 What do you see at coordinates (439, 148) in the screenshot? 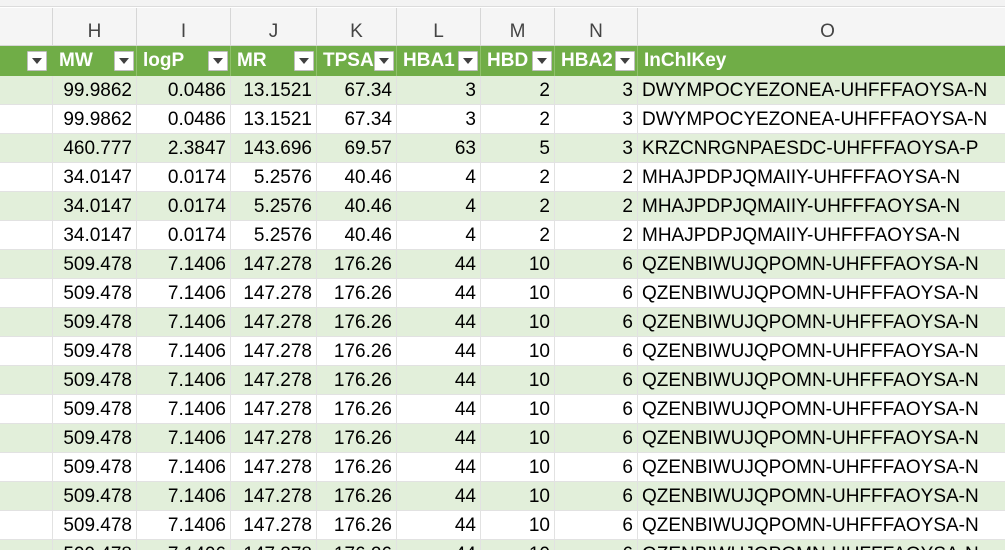
I see `cell-hba1: 63` at bounding box center [439, 148].